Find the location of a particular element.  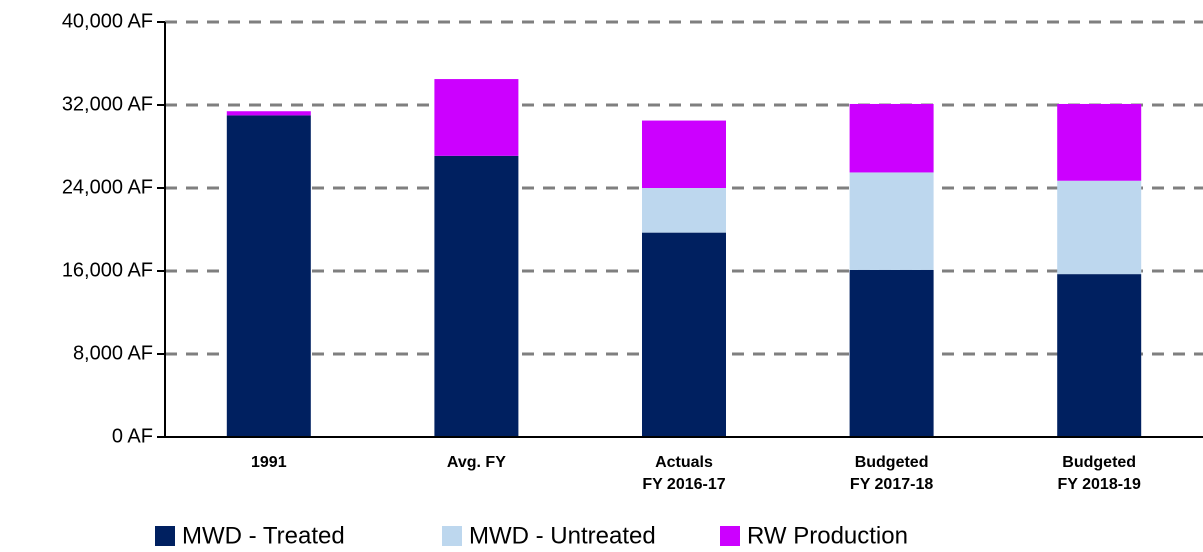

x-tick-label: Actuals FY 2016-17 is located at coordinates (683, 473).